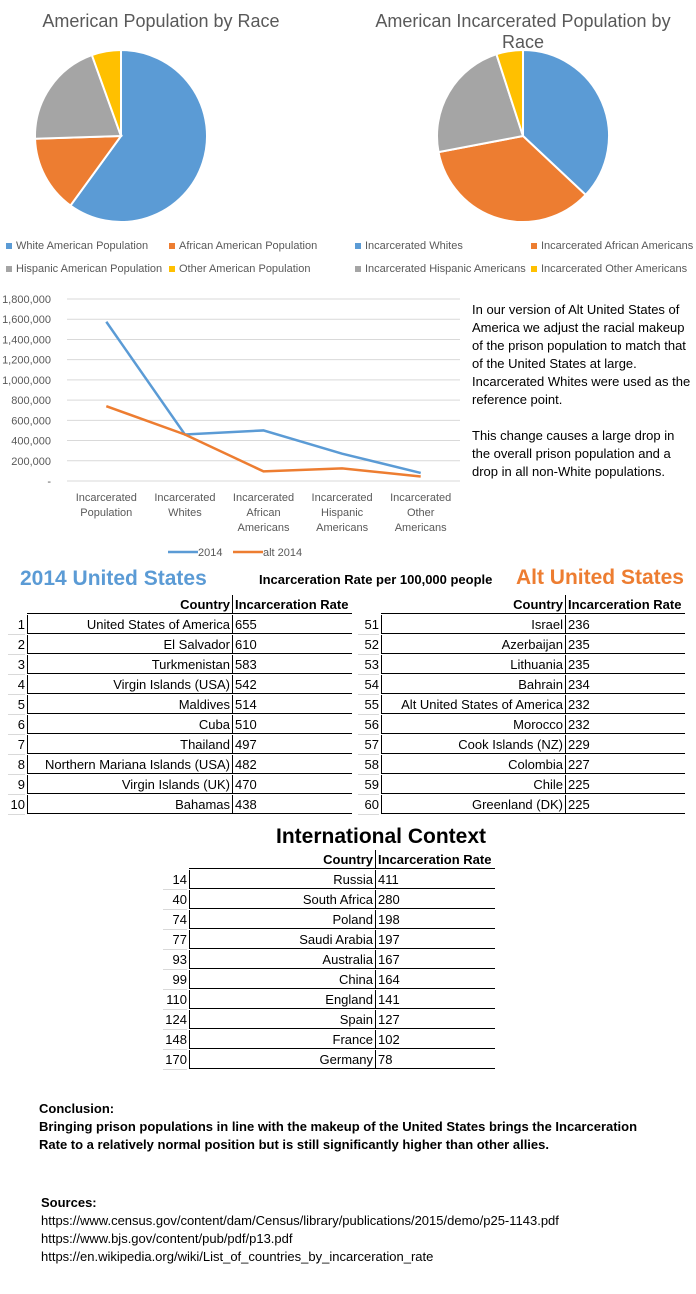  Describe the element at coordinates (473, 784) in the screenshot. I see `country-cell: Chile` at that location.